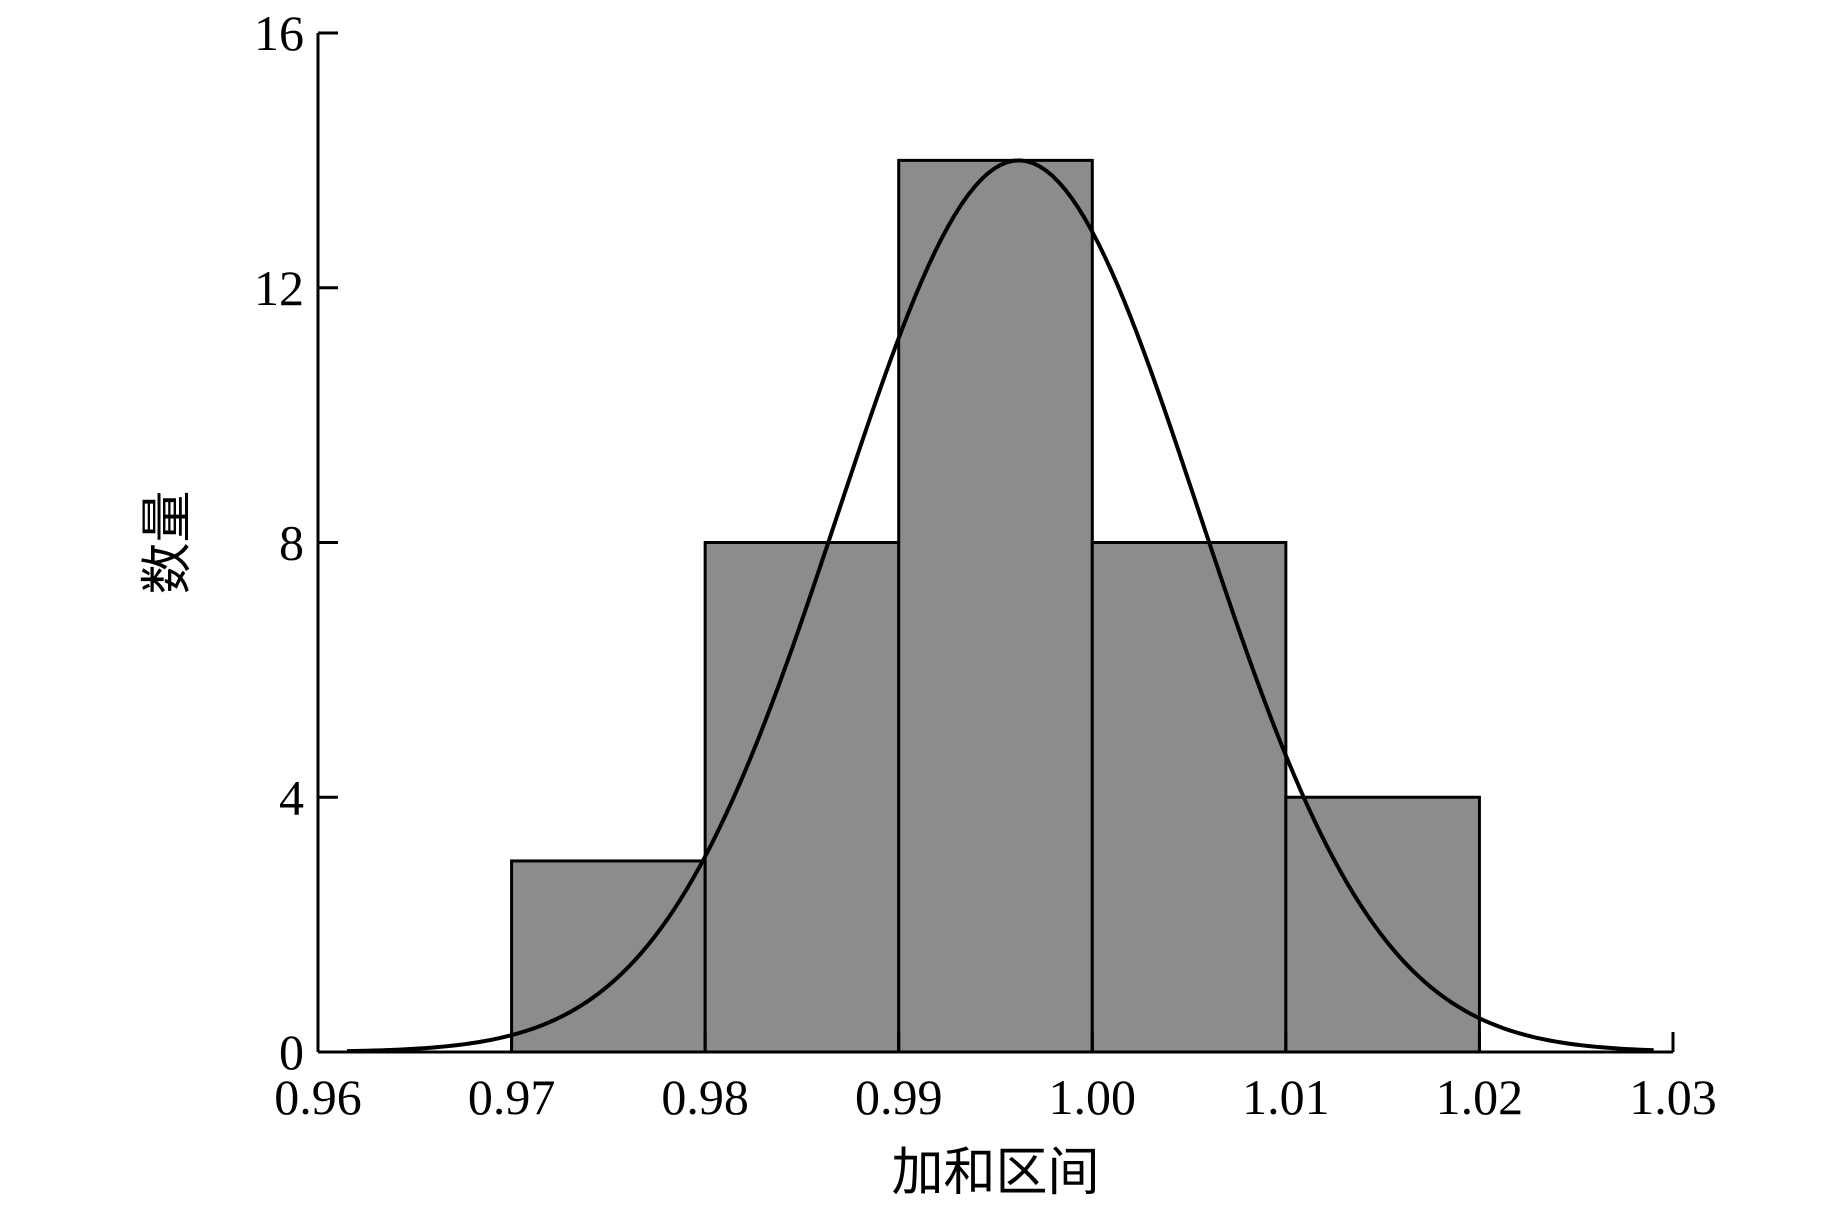 This screenshot has height=1217, width=1843. Describe the element at coordinates (168, 542) in the screenshot. I see `y-axis-title: 数量` at that location.